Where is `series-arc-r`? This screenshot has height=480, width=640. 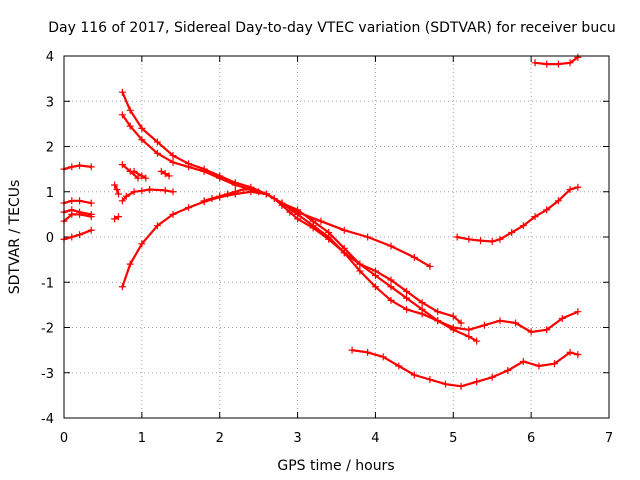
series-arc-r is located at coordinates (556, 60).